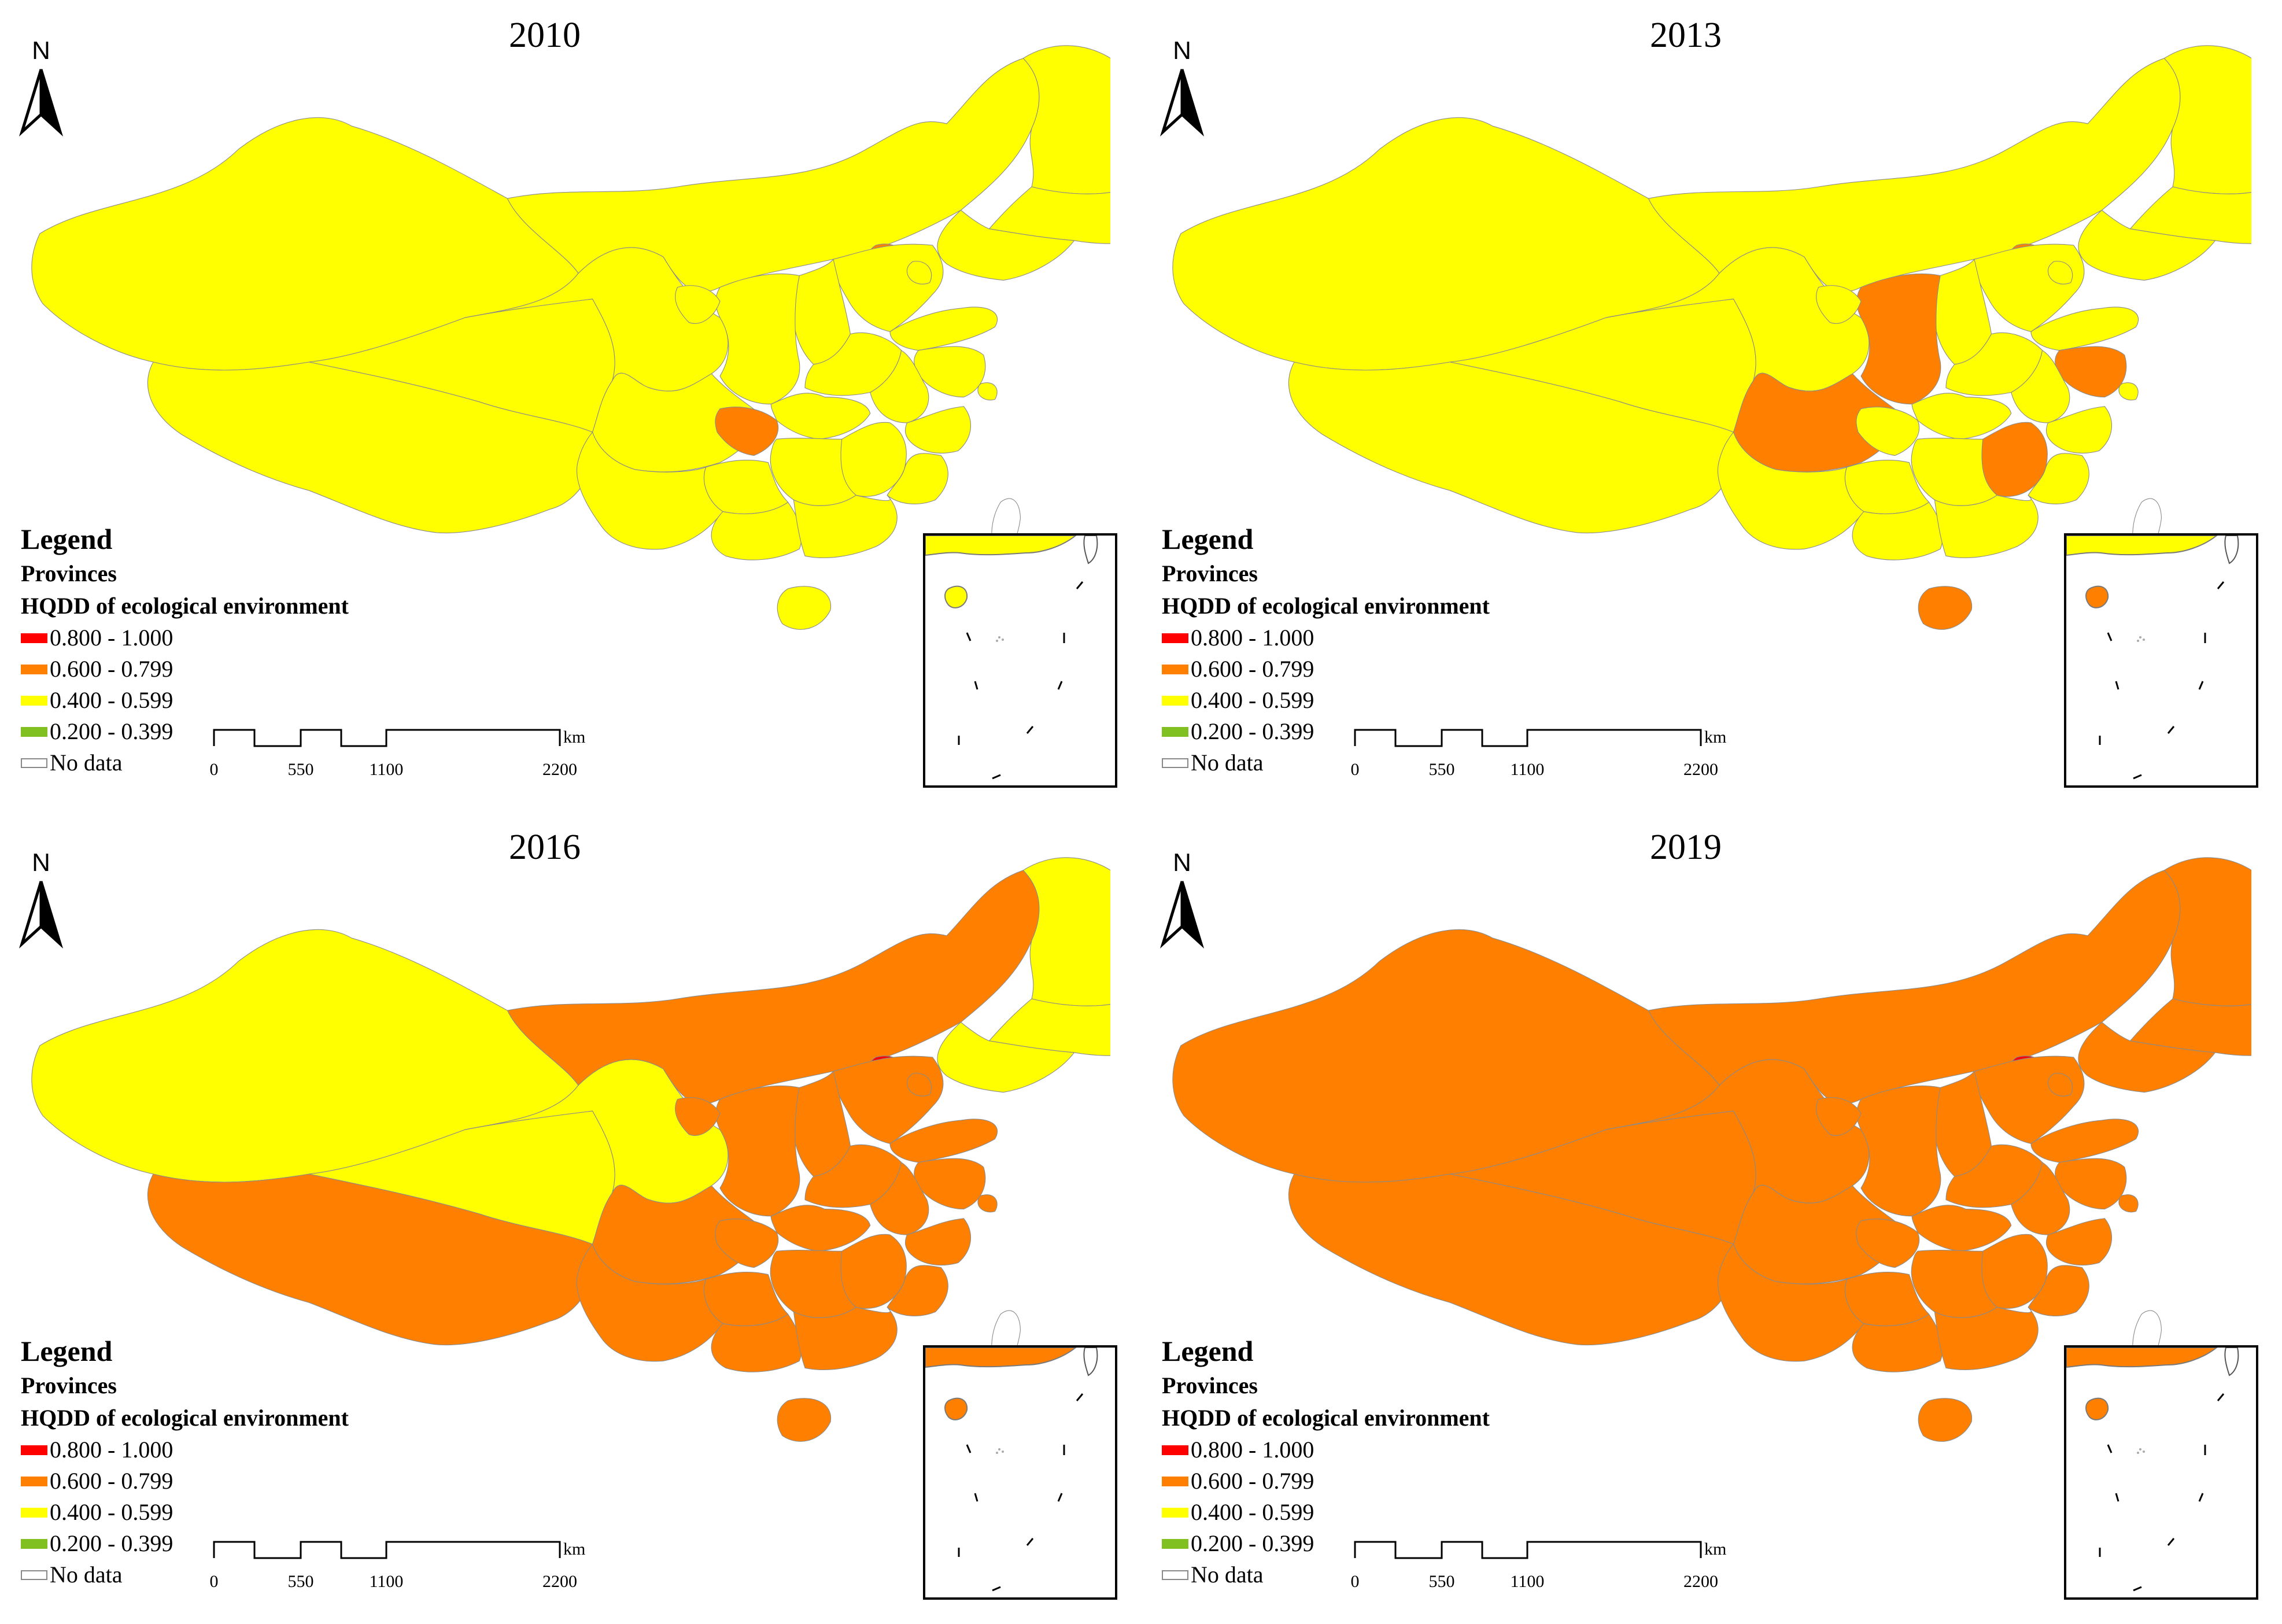  I want to click on north-arrow-icon: N, so click(42, 86).